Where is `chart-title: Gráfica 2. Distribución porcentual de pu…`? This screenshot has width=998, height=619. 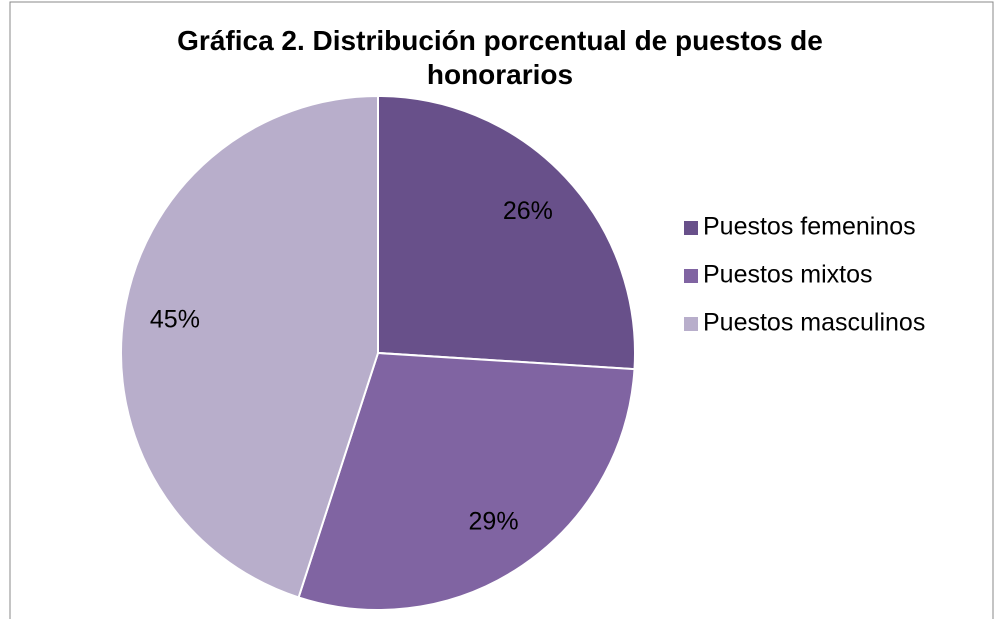
chart-title: Gráfica 2. Distribución porcentual de pu… is located at coordinates (500, 57).